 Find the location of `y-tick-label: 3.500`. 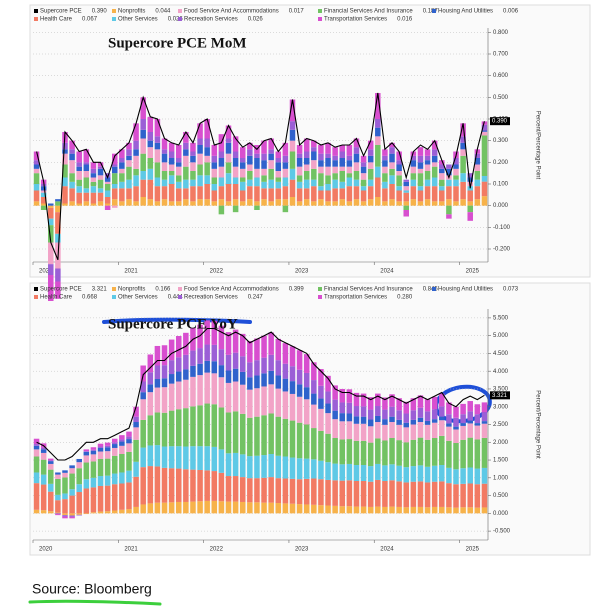

y-tick-label: 3.500 is located at coordinates (501, 390).